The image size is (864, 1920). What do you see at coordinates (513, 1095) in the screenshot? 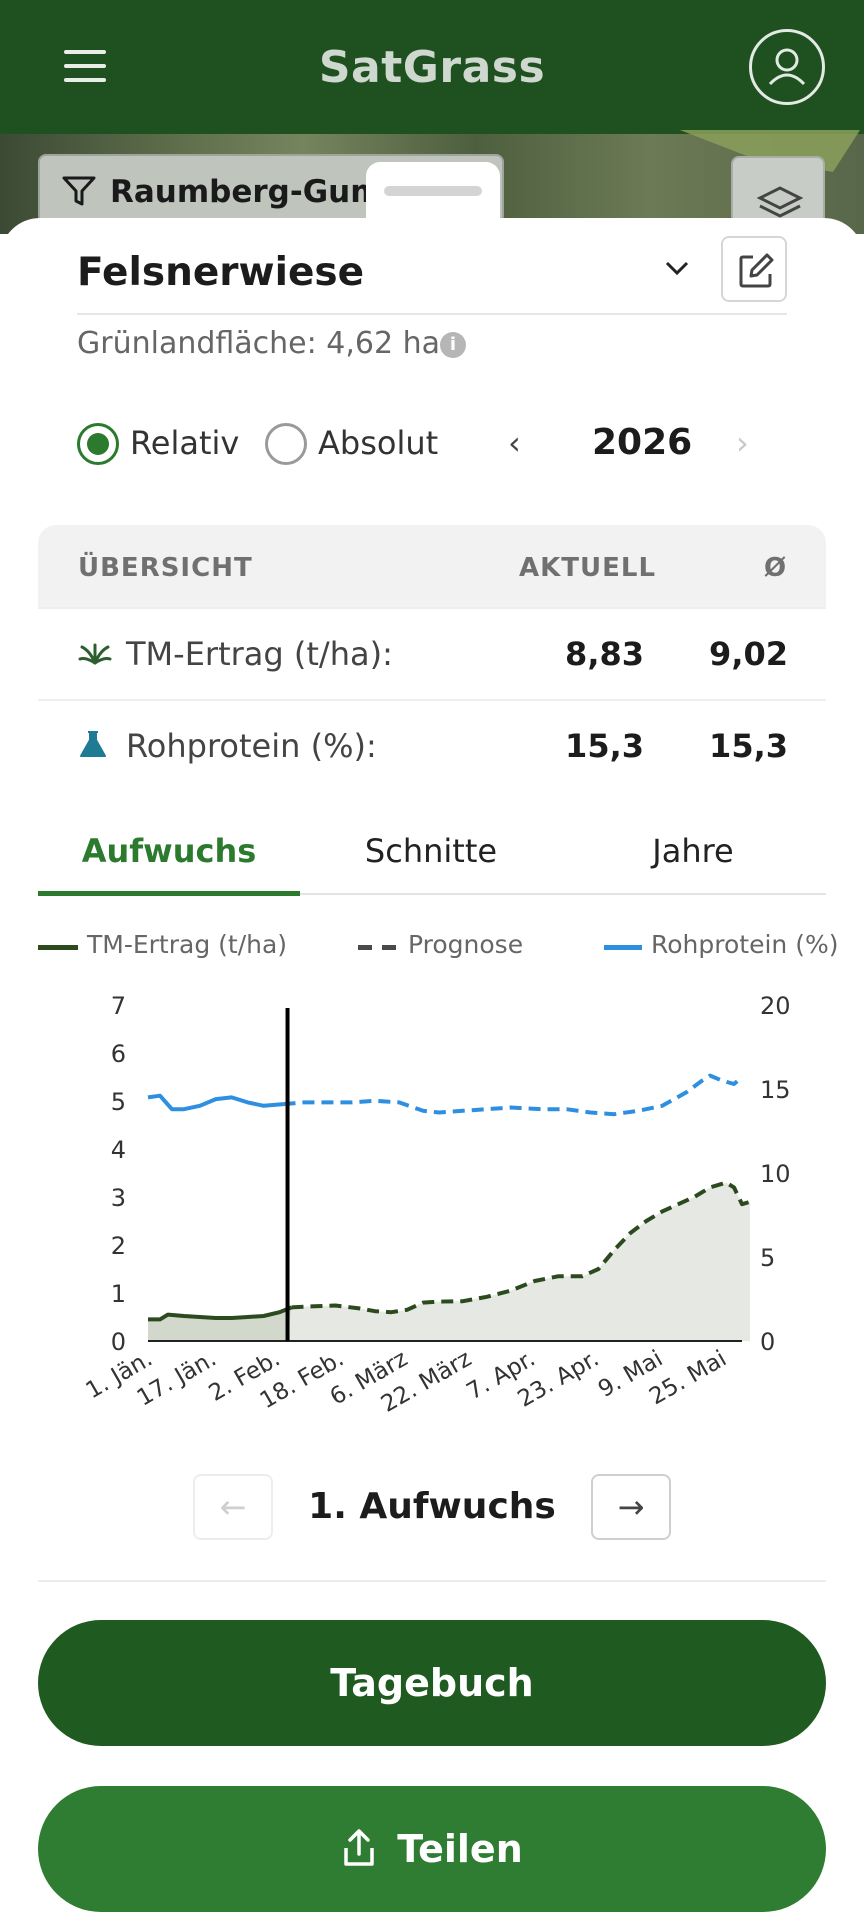
I see `series-protein-forecast-line` at bounding box center [513, 1095].